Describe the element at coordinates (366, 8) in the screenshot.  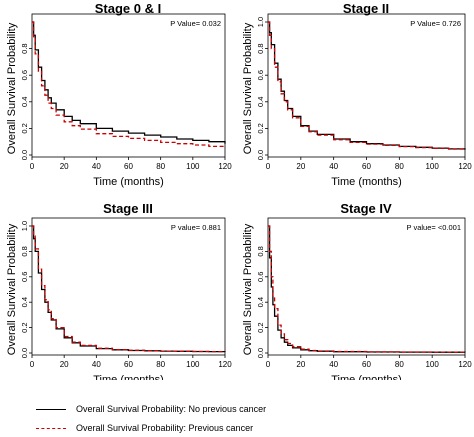
I see `chart-title: Stage II` at that location.